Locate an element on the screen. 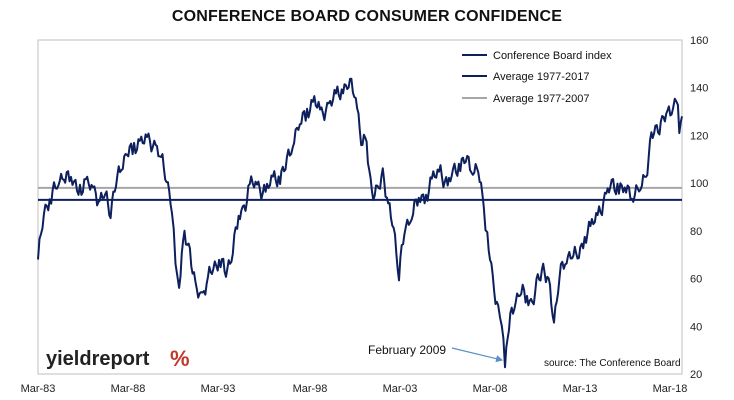 This screenshot has height=400, width=734. chart-title: CONFERENCE BOARD CONSUMER CONFIDENCE is located at coordinates (367, 16).